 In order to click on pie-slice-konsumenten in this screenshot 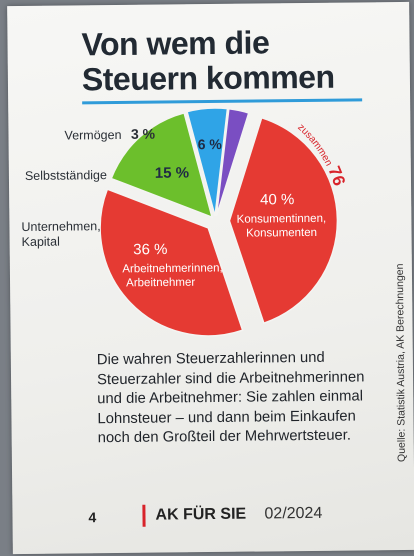, I will do `click(283, 220)`.